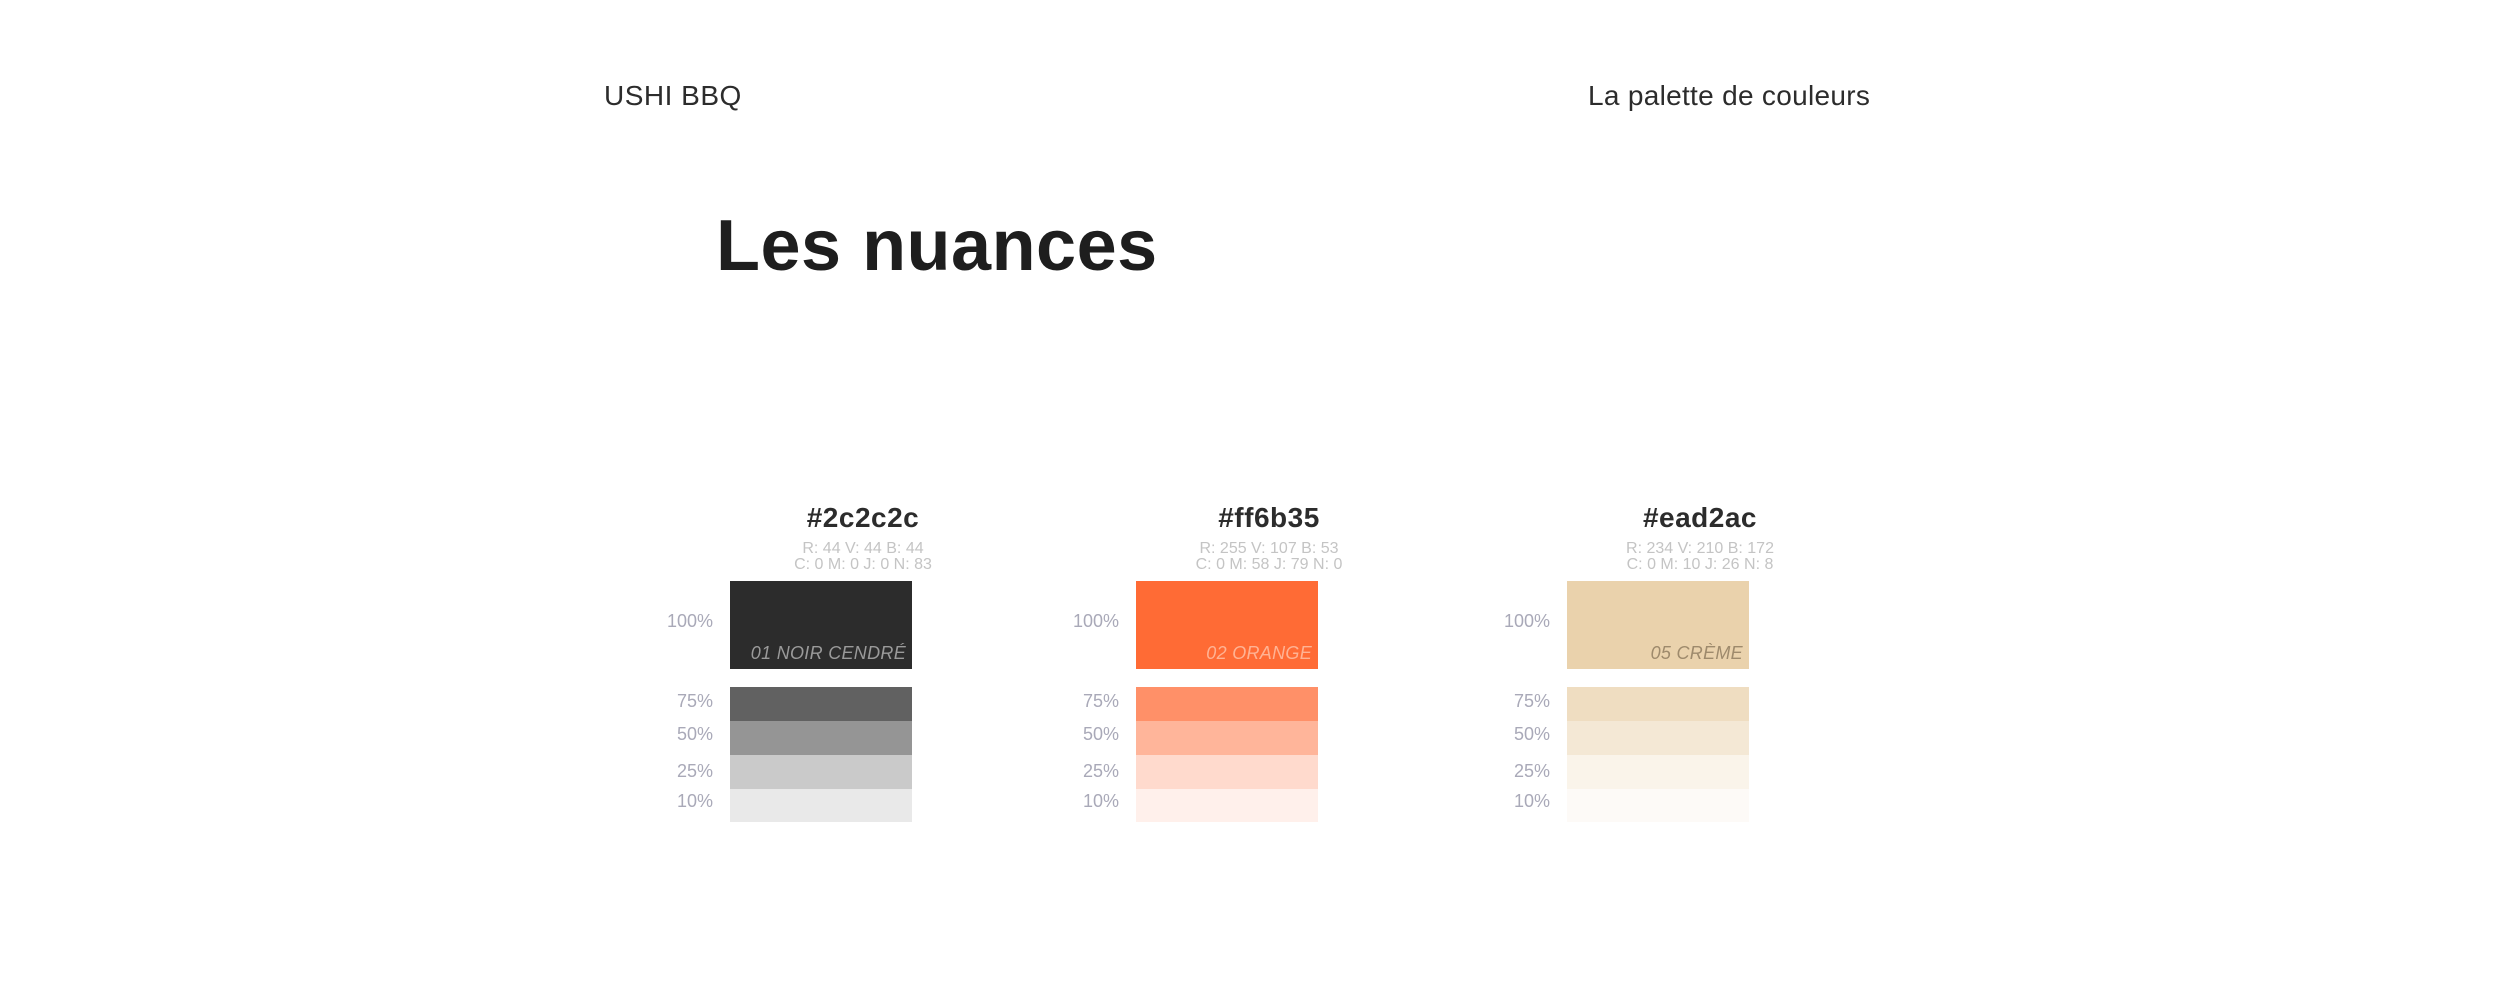  Describe the element at coordinates (1269, 548) in the screenshot. I see `rgb-values: R: 255 V: 107 B: 53` at that location.